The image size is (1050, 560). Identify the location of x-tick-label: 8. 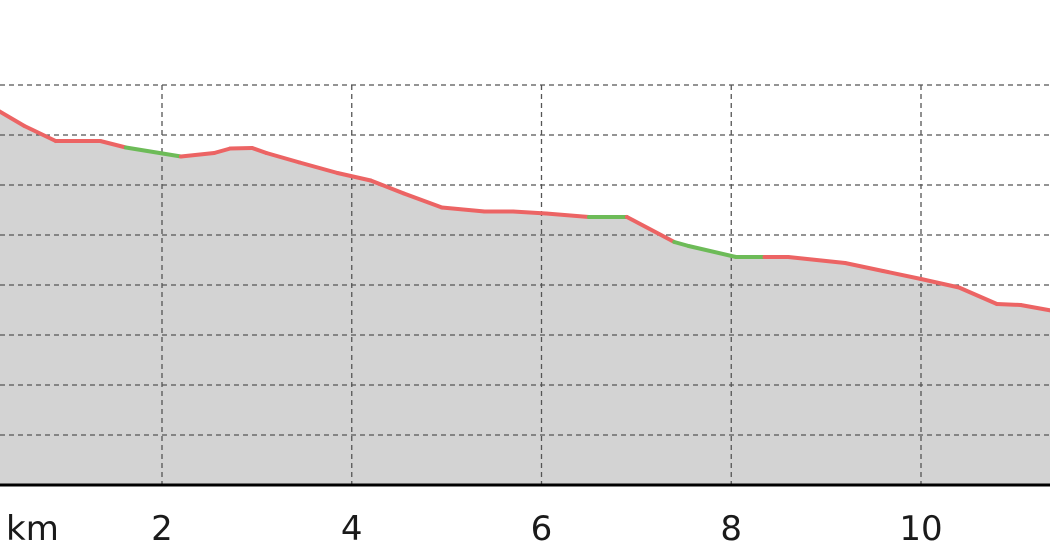
(731, 529).